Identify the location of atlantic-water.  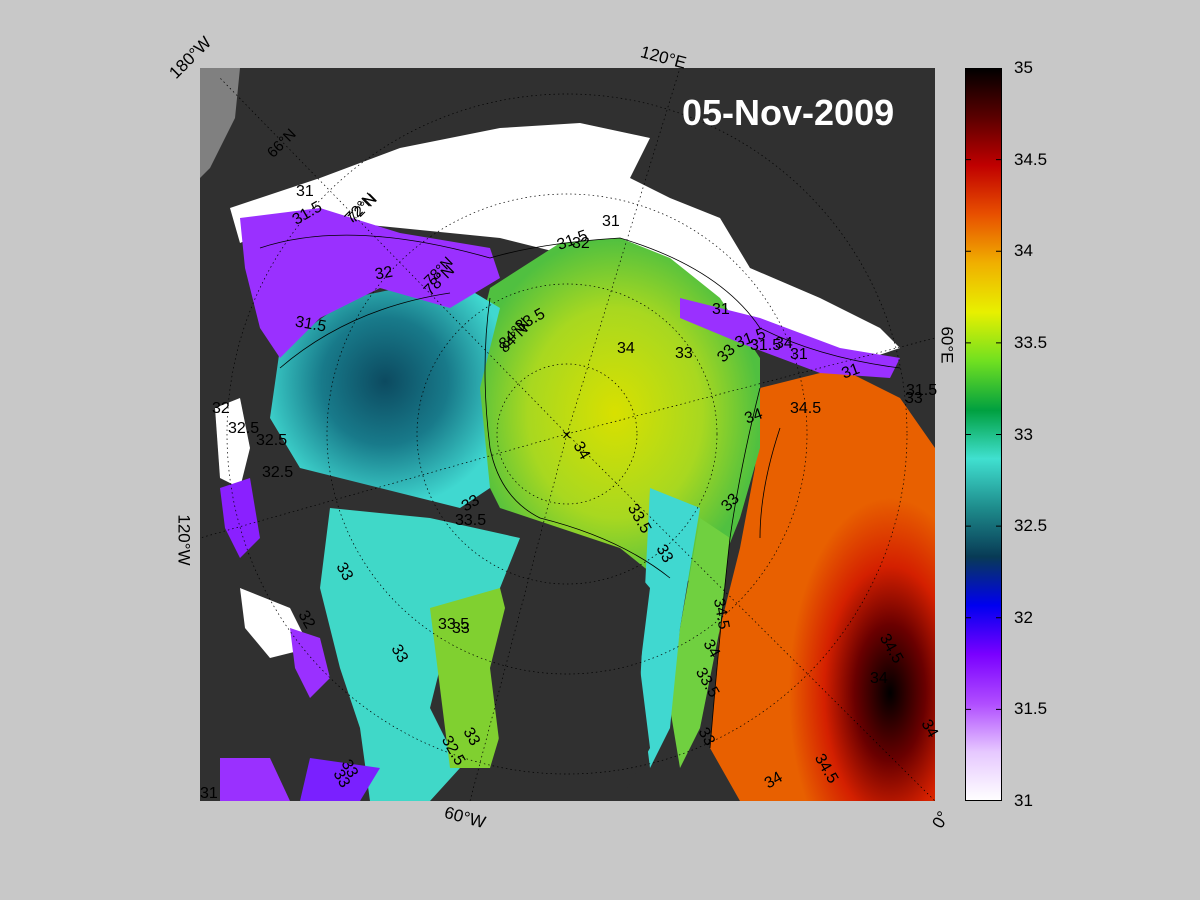
(822, 584).